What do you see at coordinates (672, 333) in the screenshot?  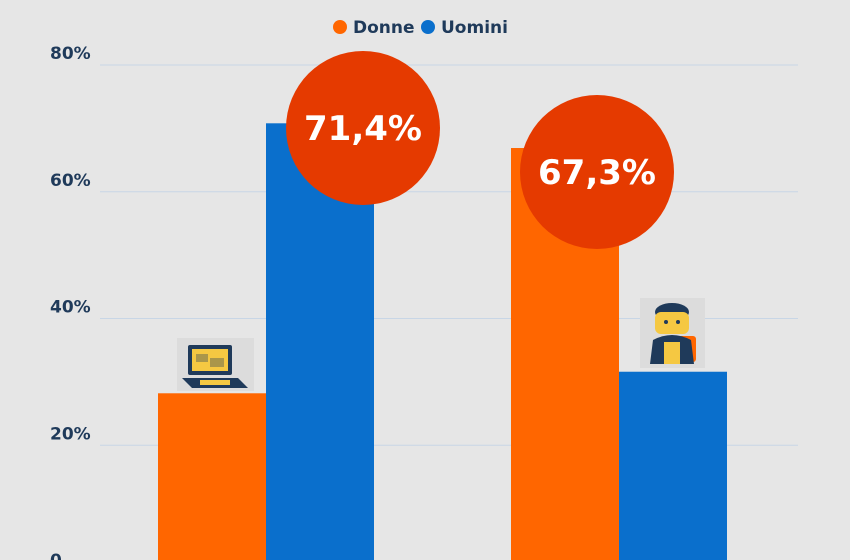 I see `student-icon` at bounding box center [672, 333].